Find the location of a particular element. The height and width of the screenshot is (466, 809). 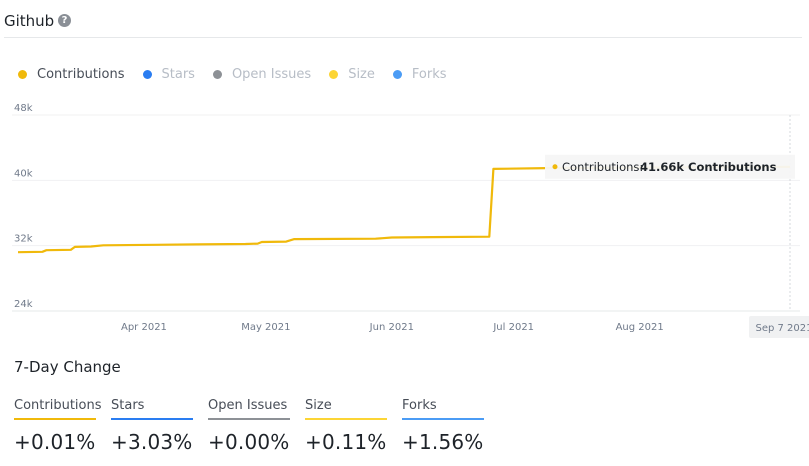

x-tick-label: Apr 2021 is located at coordinates (144, 327).